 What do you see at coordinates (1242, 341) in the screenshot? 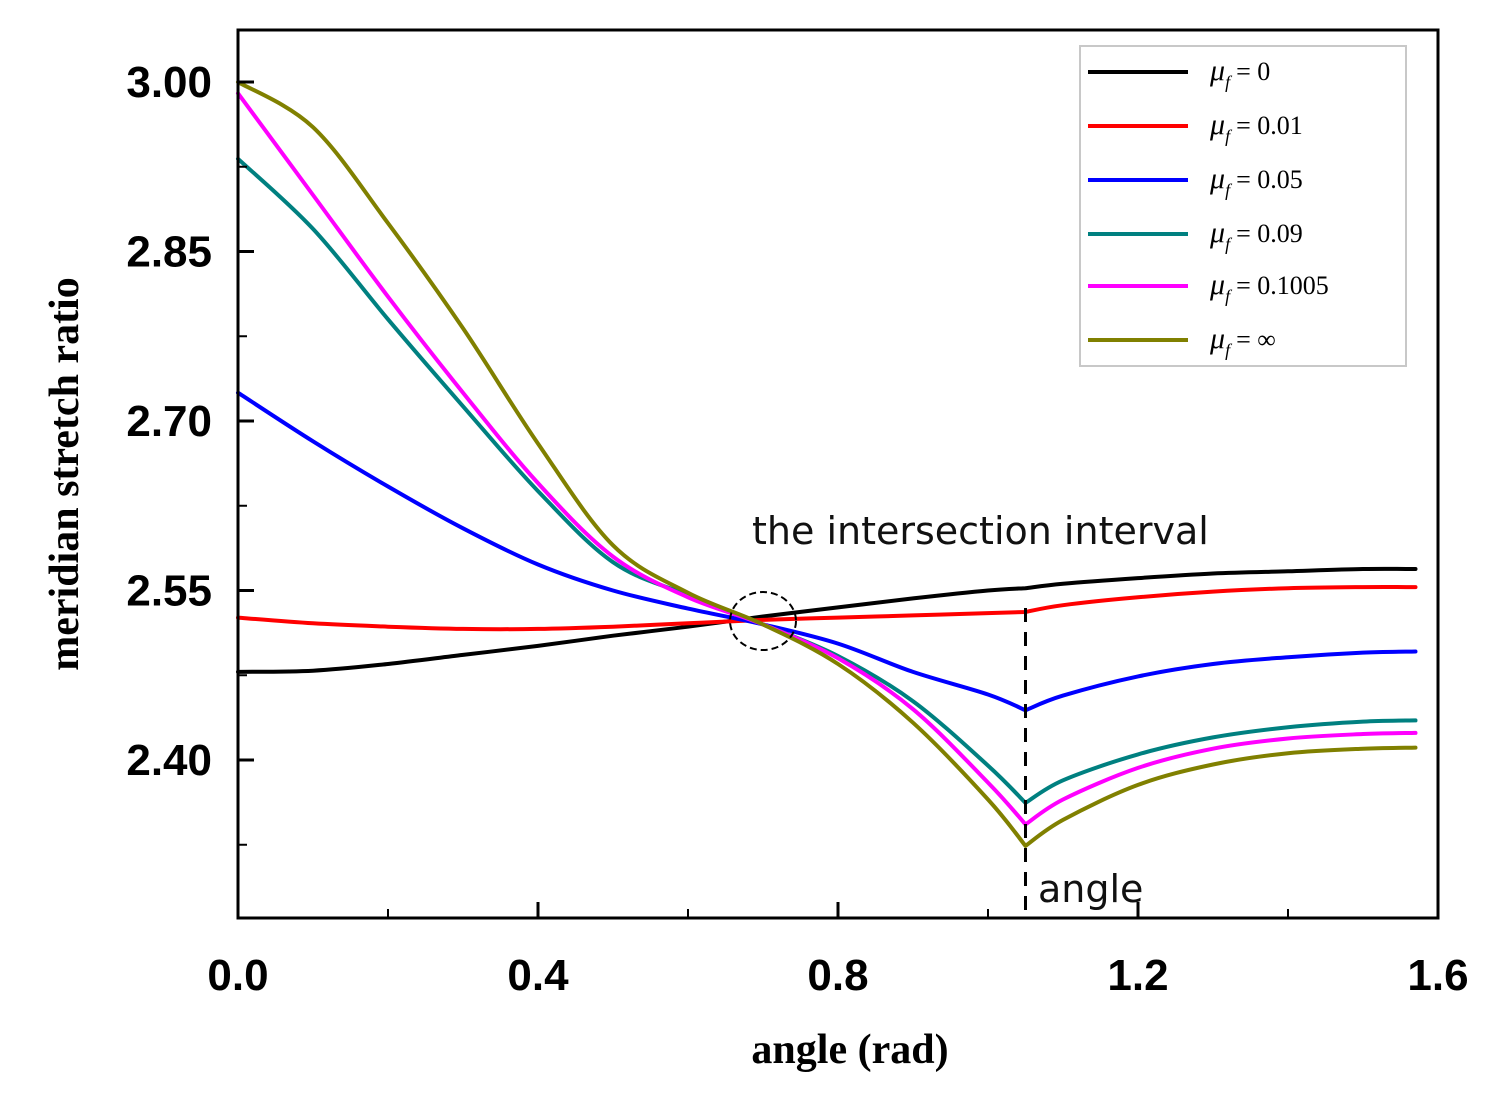
I see `legend-label-5: μf = ∞` at bounding box center [1242, 341].